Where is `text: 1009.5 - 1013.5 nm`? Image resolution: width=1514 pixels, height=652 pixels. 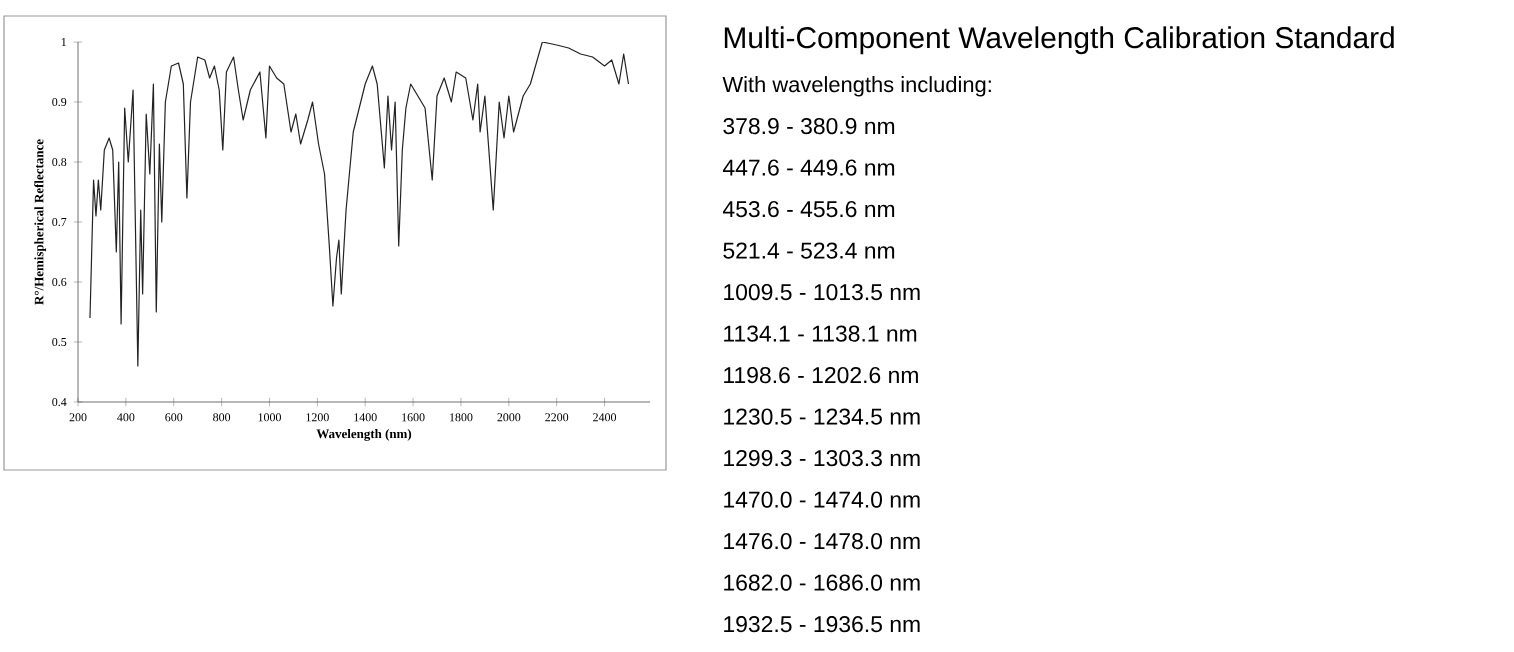 text: 1009.5 - 1013.5 nm is located at coordinates (822, 292).